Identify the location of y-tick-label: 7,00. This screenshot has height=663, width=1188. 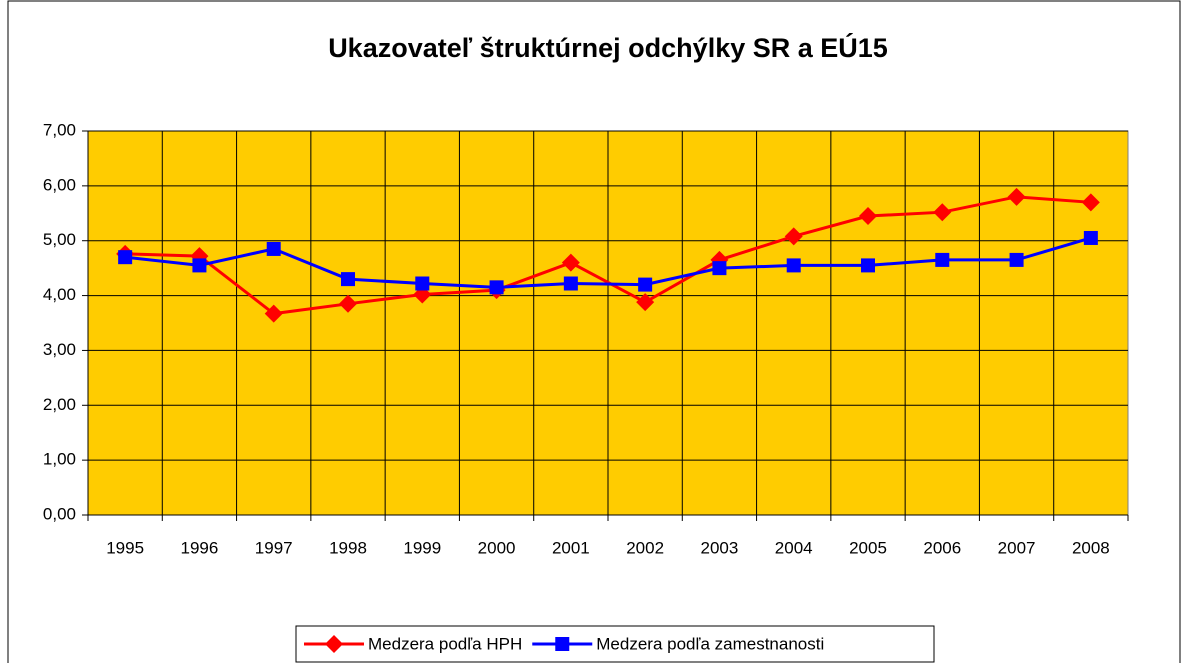
(59, 129).